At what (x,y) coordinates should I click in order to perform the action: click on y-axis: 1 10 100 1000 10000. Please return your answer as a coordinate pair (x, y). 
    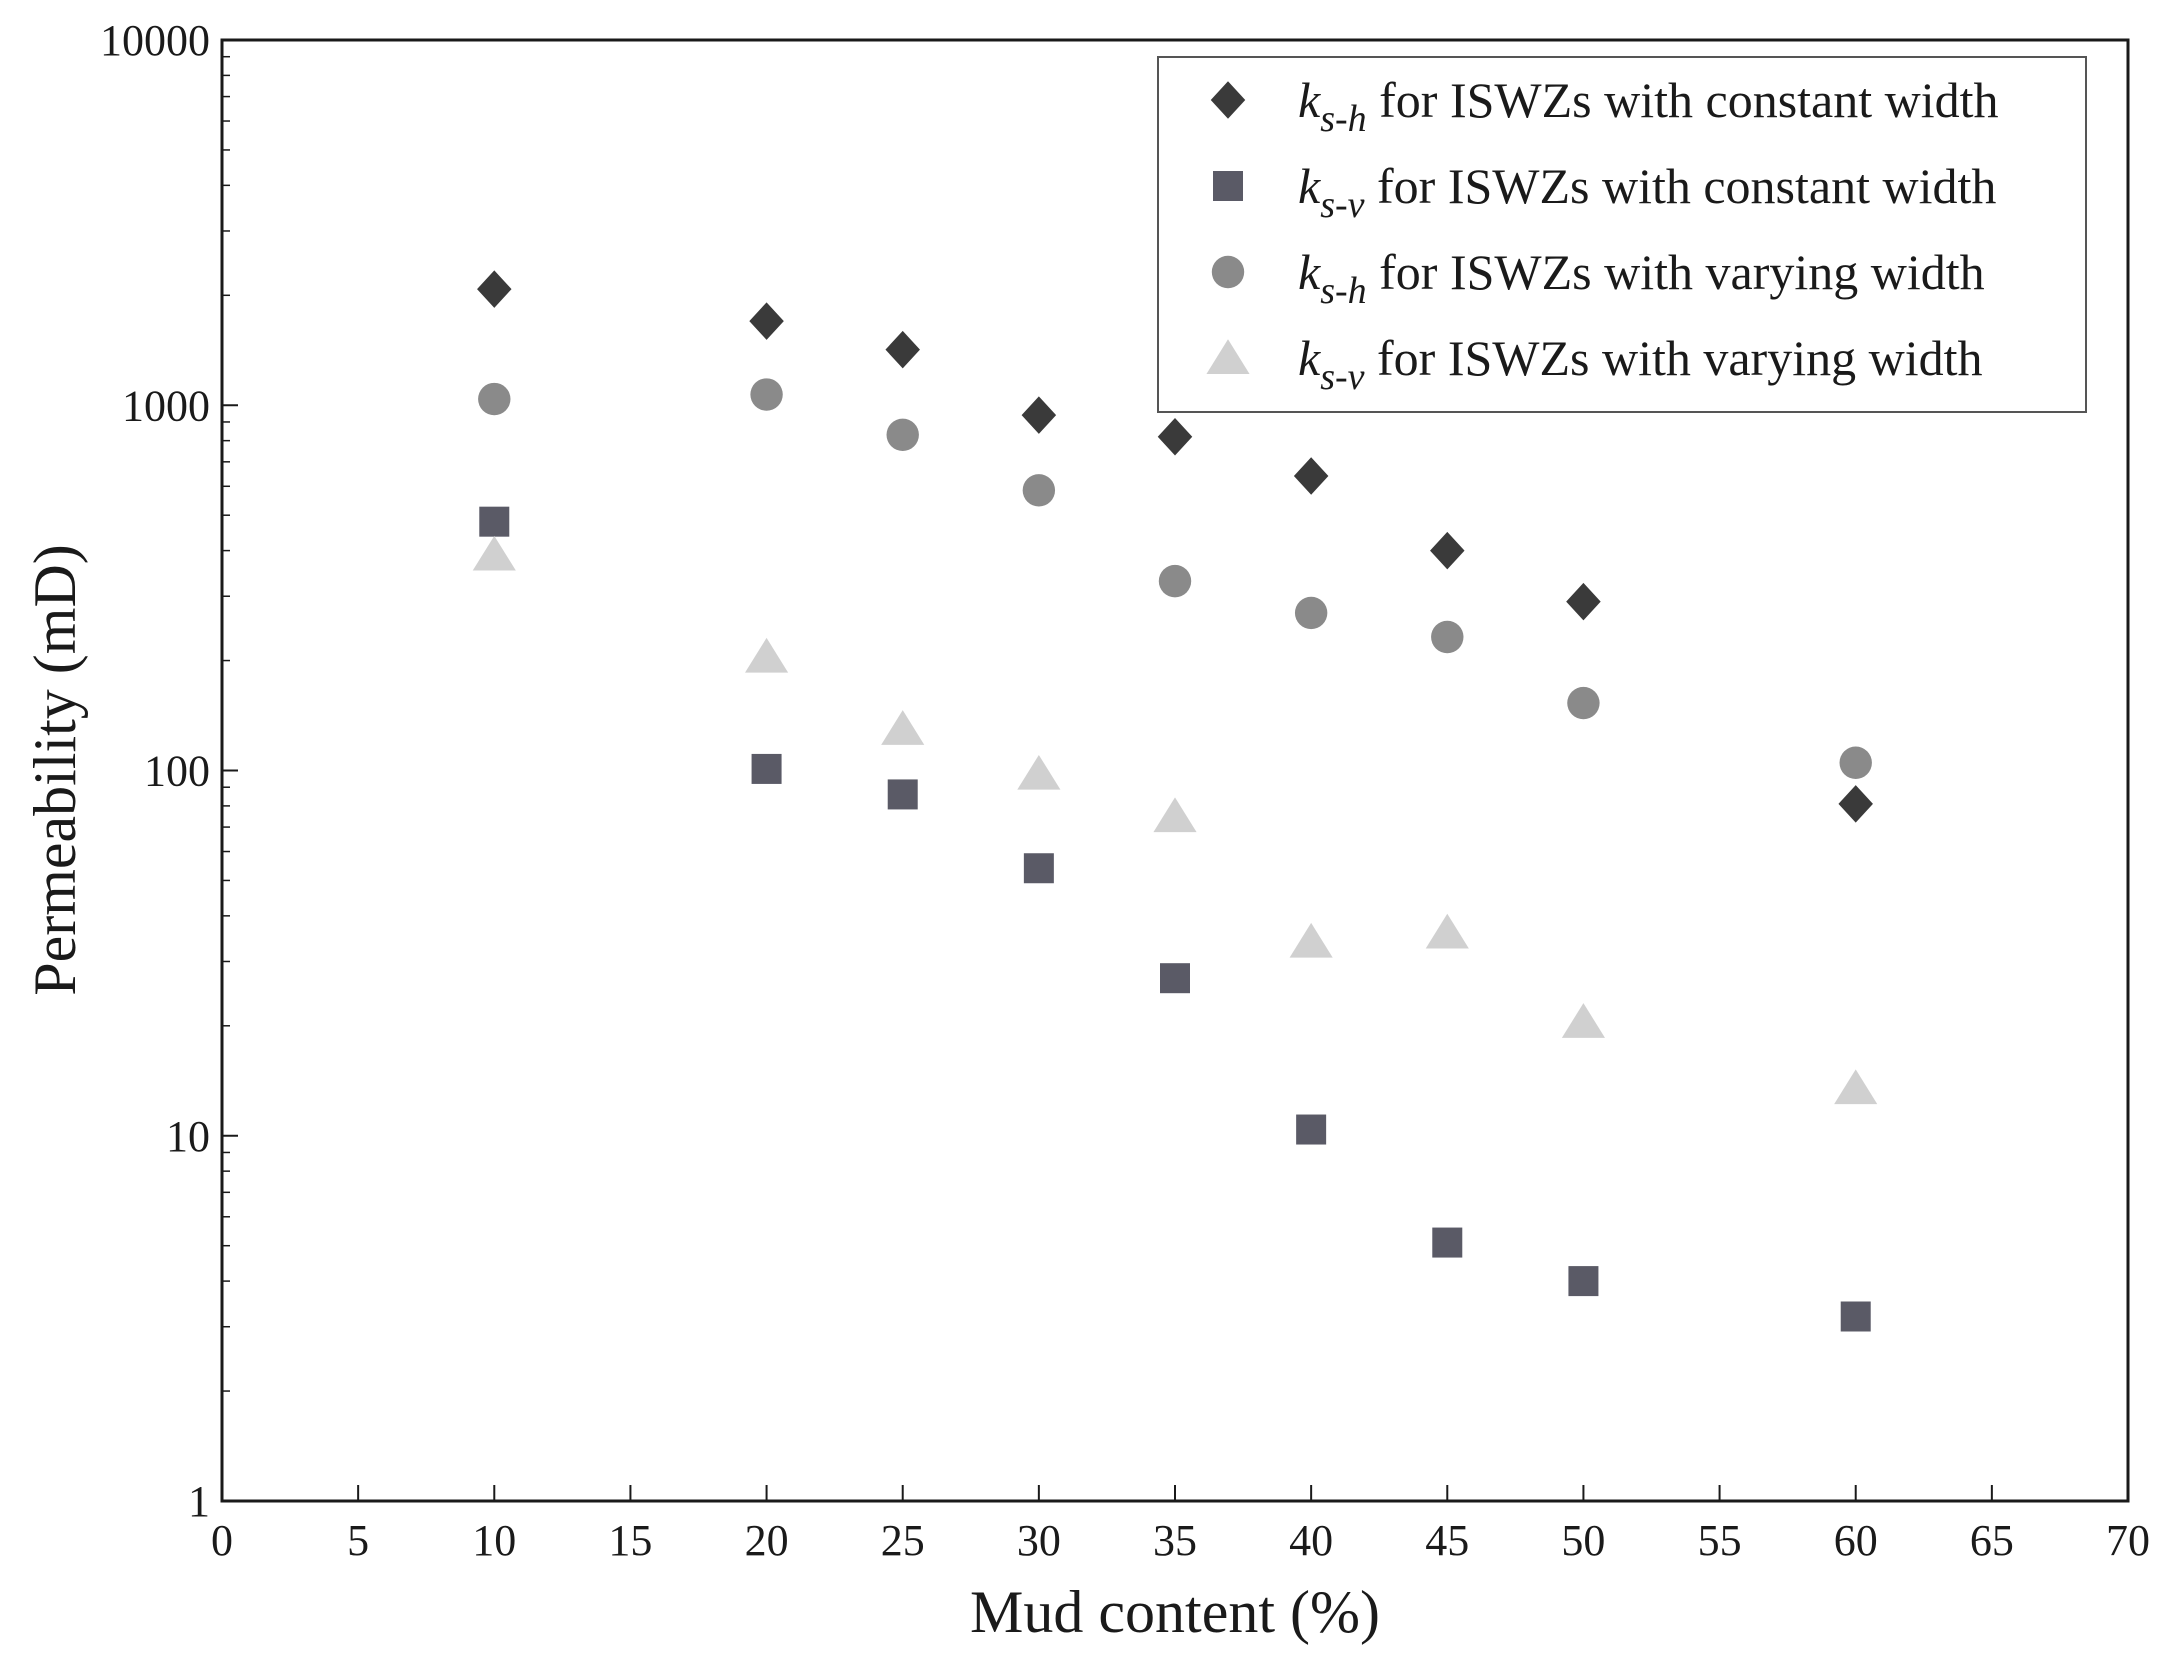
    Looking at the image, I should click on (169, 771).